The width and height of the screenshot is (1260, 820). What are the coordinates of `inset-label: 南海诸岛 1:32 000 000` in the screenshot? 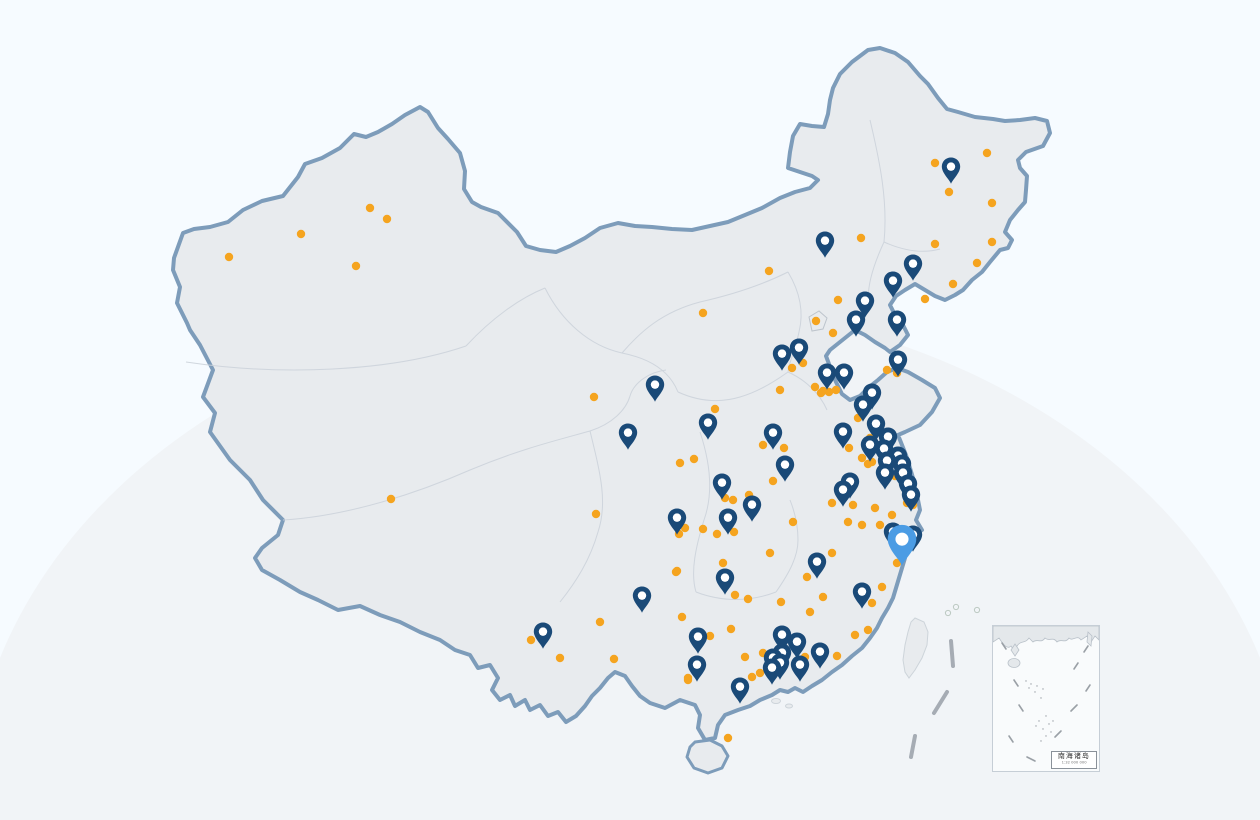 It's located at (1073, 760).